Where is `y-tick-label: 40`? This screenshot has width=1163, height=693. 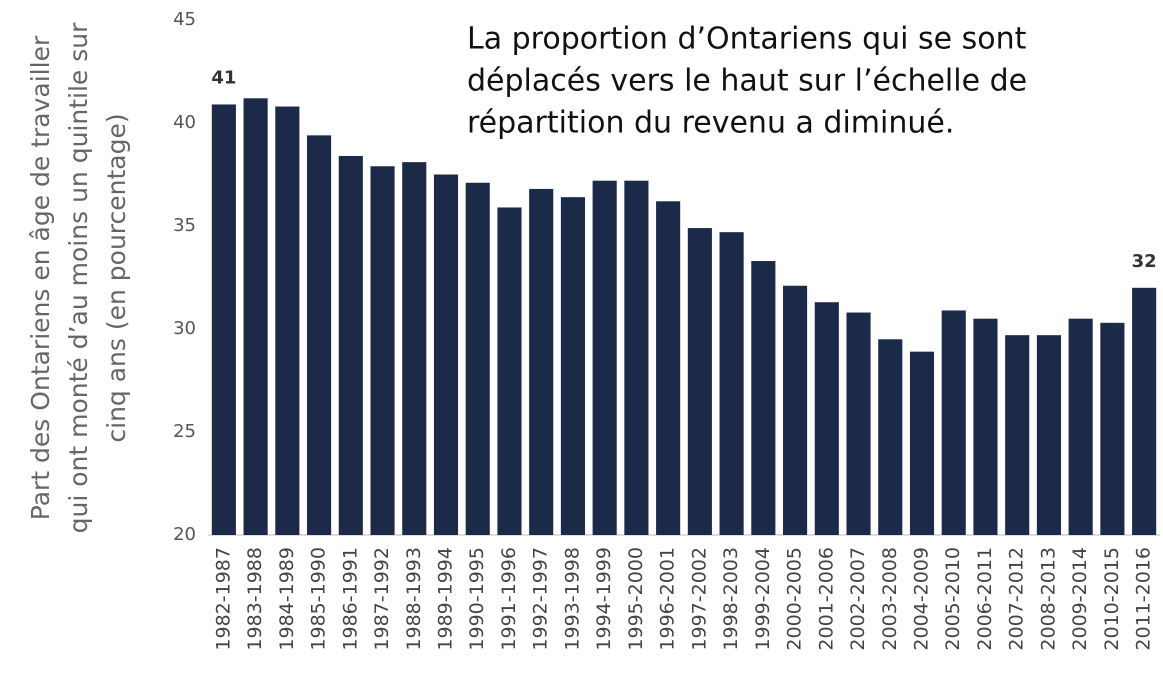
y-tick-label: 40 is located at coordinates (184, 122).